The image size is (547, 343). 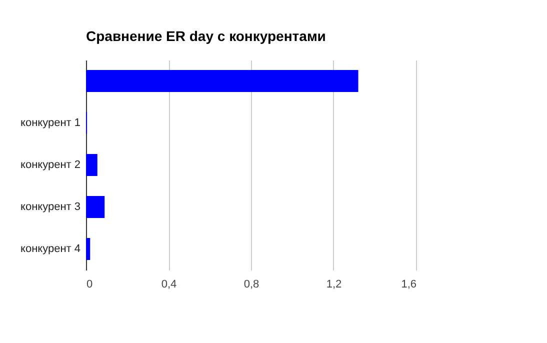 What do you see at coordinates (50, 249) in the screenshot?
I see `y-tick-label: конкурент 4` at bounding box center [50, 249].